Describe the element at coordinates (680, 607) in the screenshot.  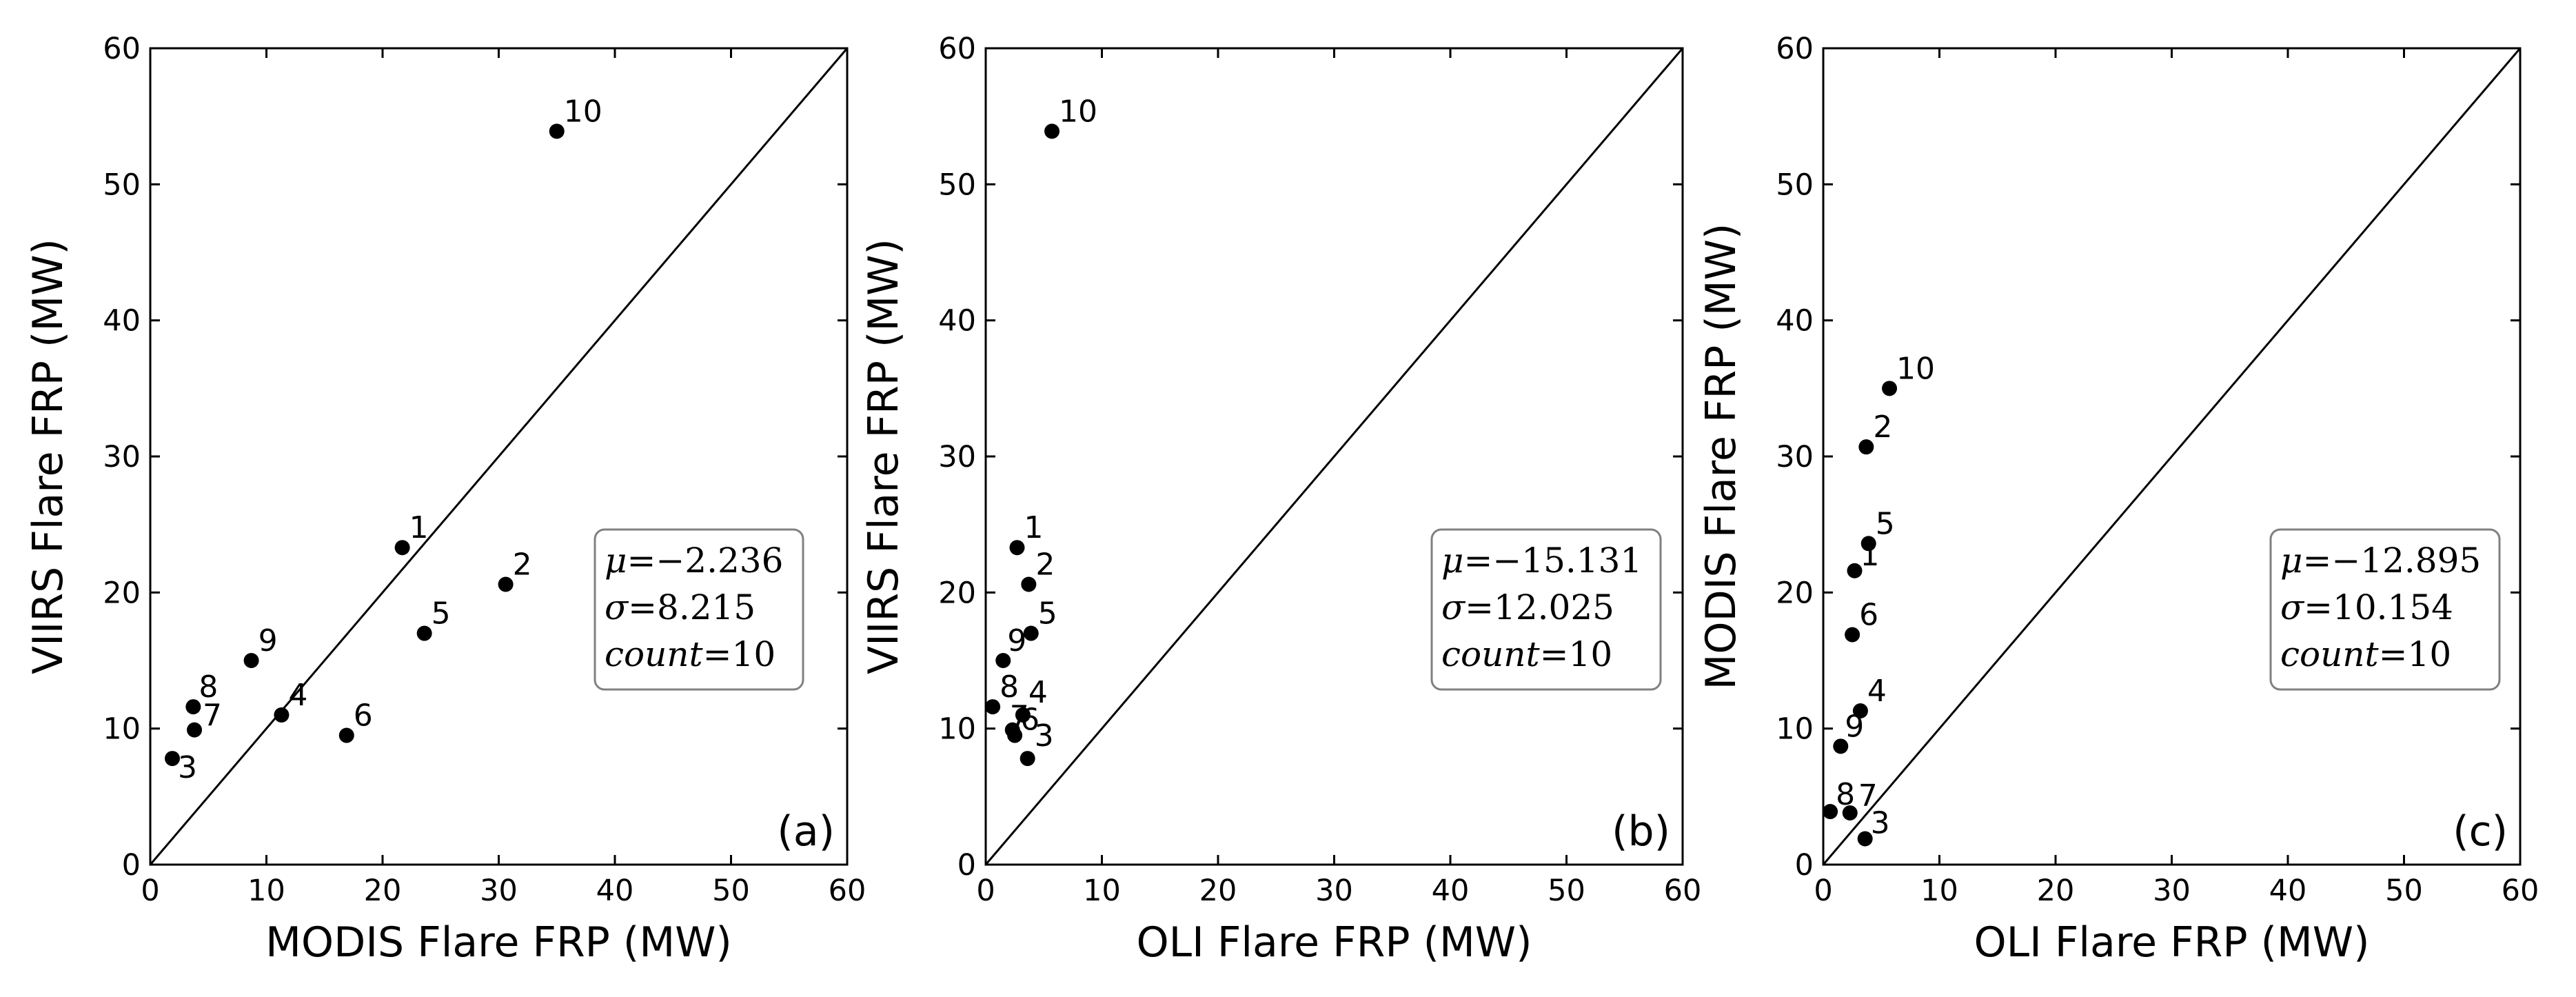
I see `stats-std: σ=8.215` at that location.